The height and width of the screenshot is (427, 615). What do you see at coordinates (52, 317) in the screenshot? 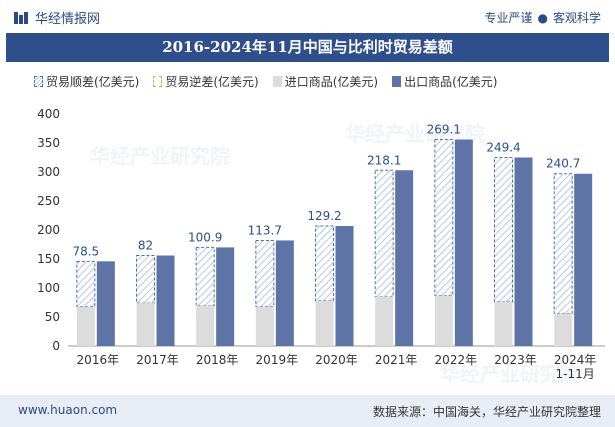
I see `y-tick-label: 50` at bounding box center [52, 317].